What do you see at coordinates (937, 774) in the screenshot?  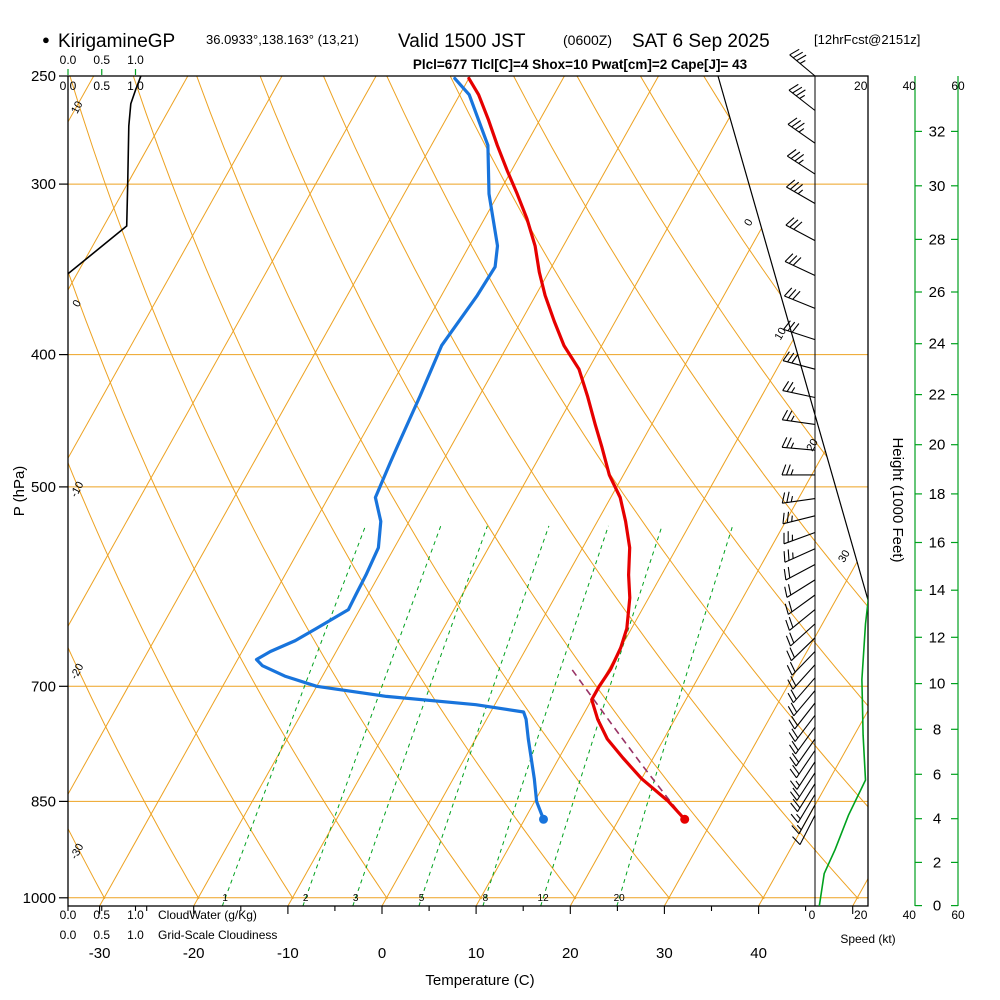 I see `height-tick-label: 6` at bounding box center [937, 774].